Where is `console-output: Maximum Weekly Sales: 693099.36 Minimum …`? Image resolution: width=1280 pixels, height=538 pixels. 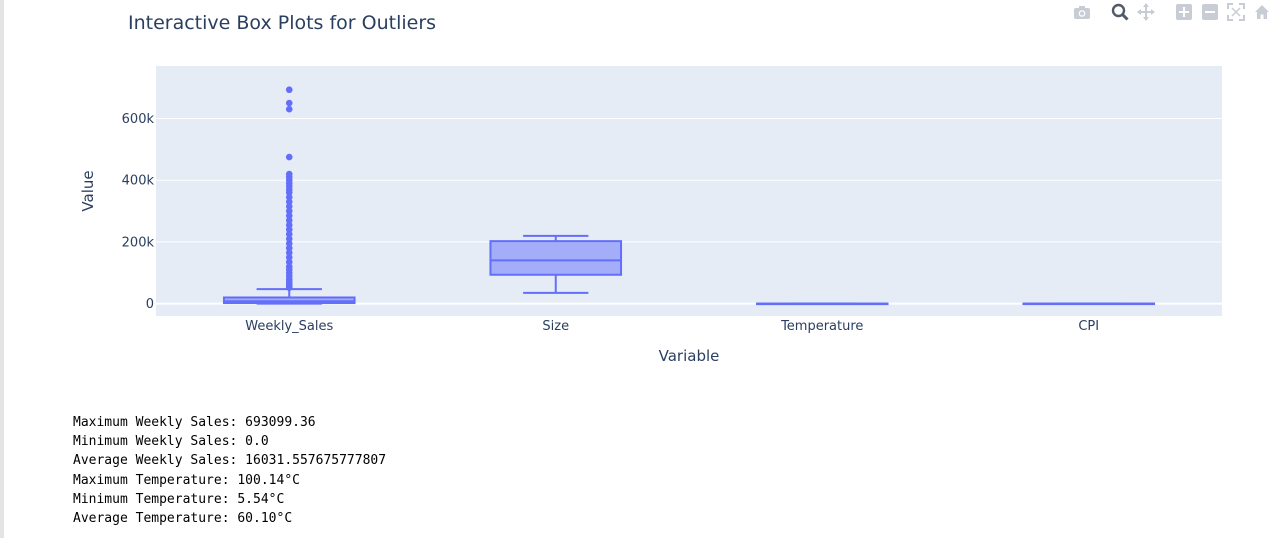 console-output: Maximum Weekly Sales: 693099.36 Minimum … is located at coordinates (229, 470).